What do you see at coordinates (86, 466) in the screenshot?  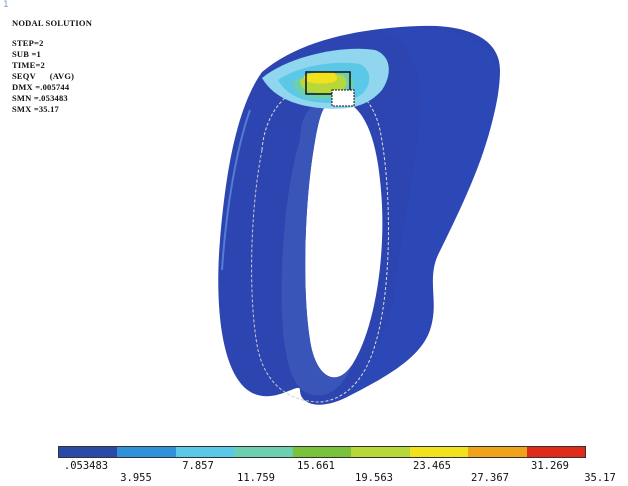 I see `legend-label-upper-1: .053483` at bounding box center [86, 466].